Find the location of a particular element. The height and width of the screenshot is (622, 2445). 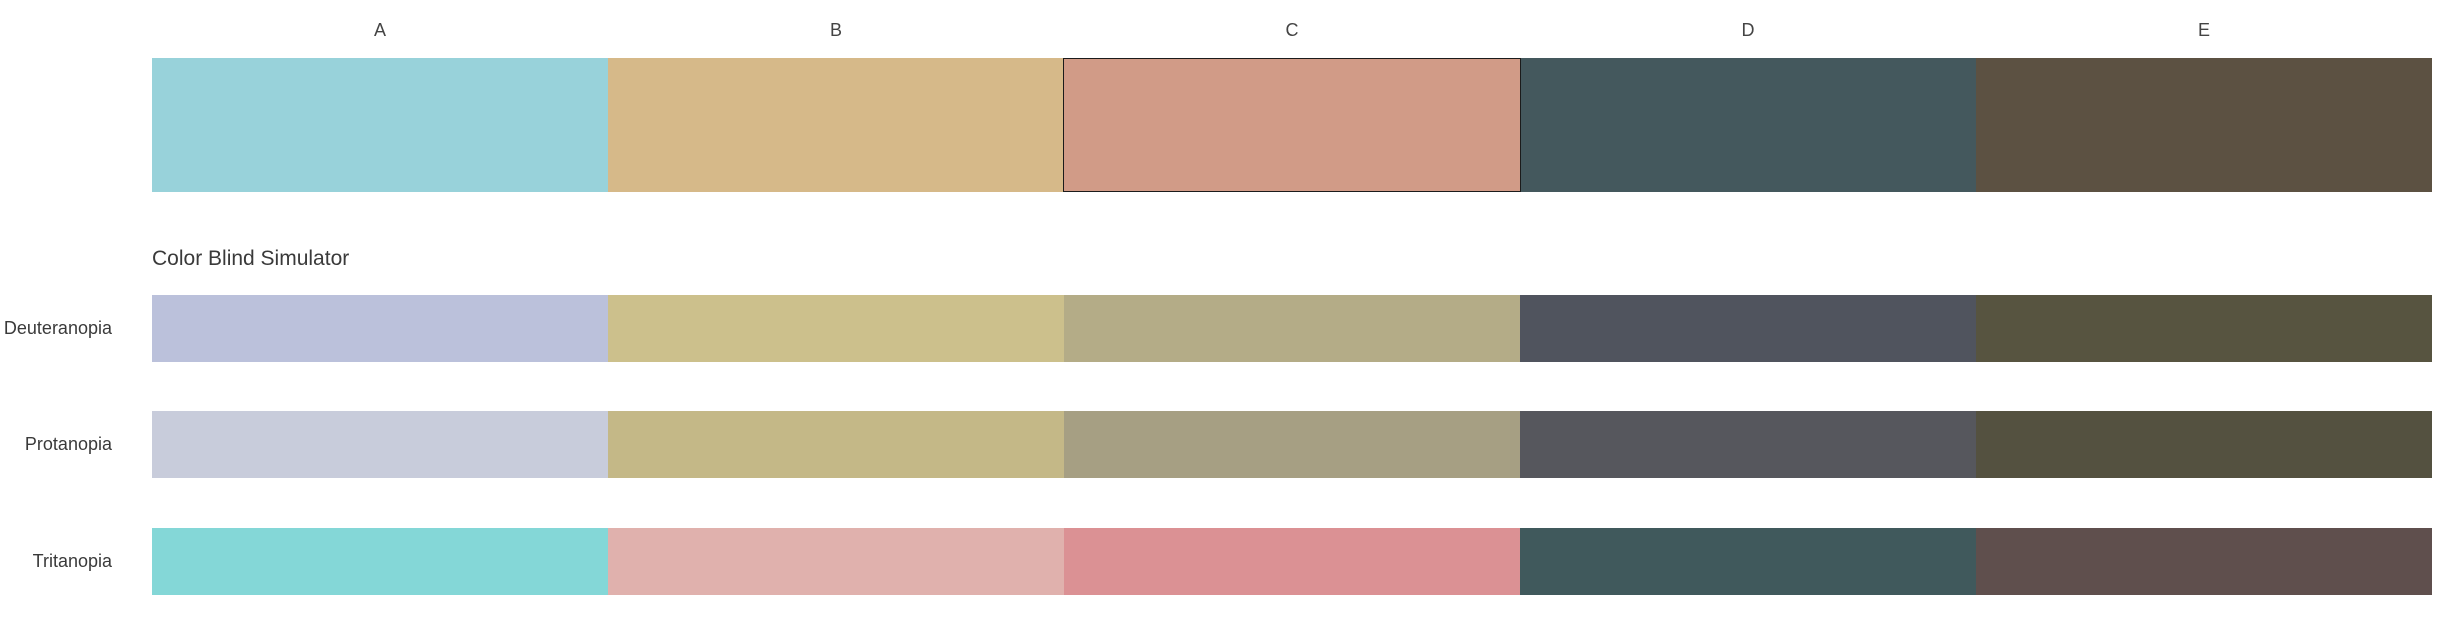

deuteranopia-row: Deuteranopia is located at coordinates (1216, 328).